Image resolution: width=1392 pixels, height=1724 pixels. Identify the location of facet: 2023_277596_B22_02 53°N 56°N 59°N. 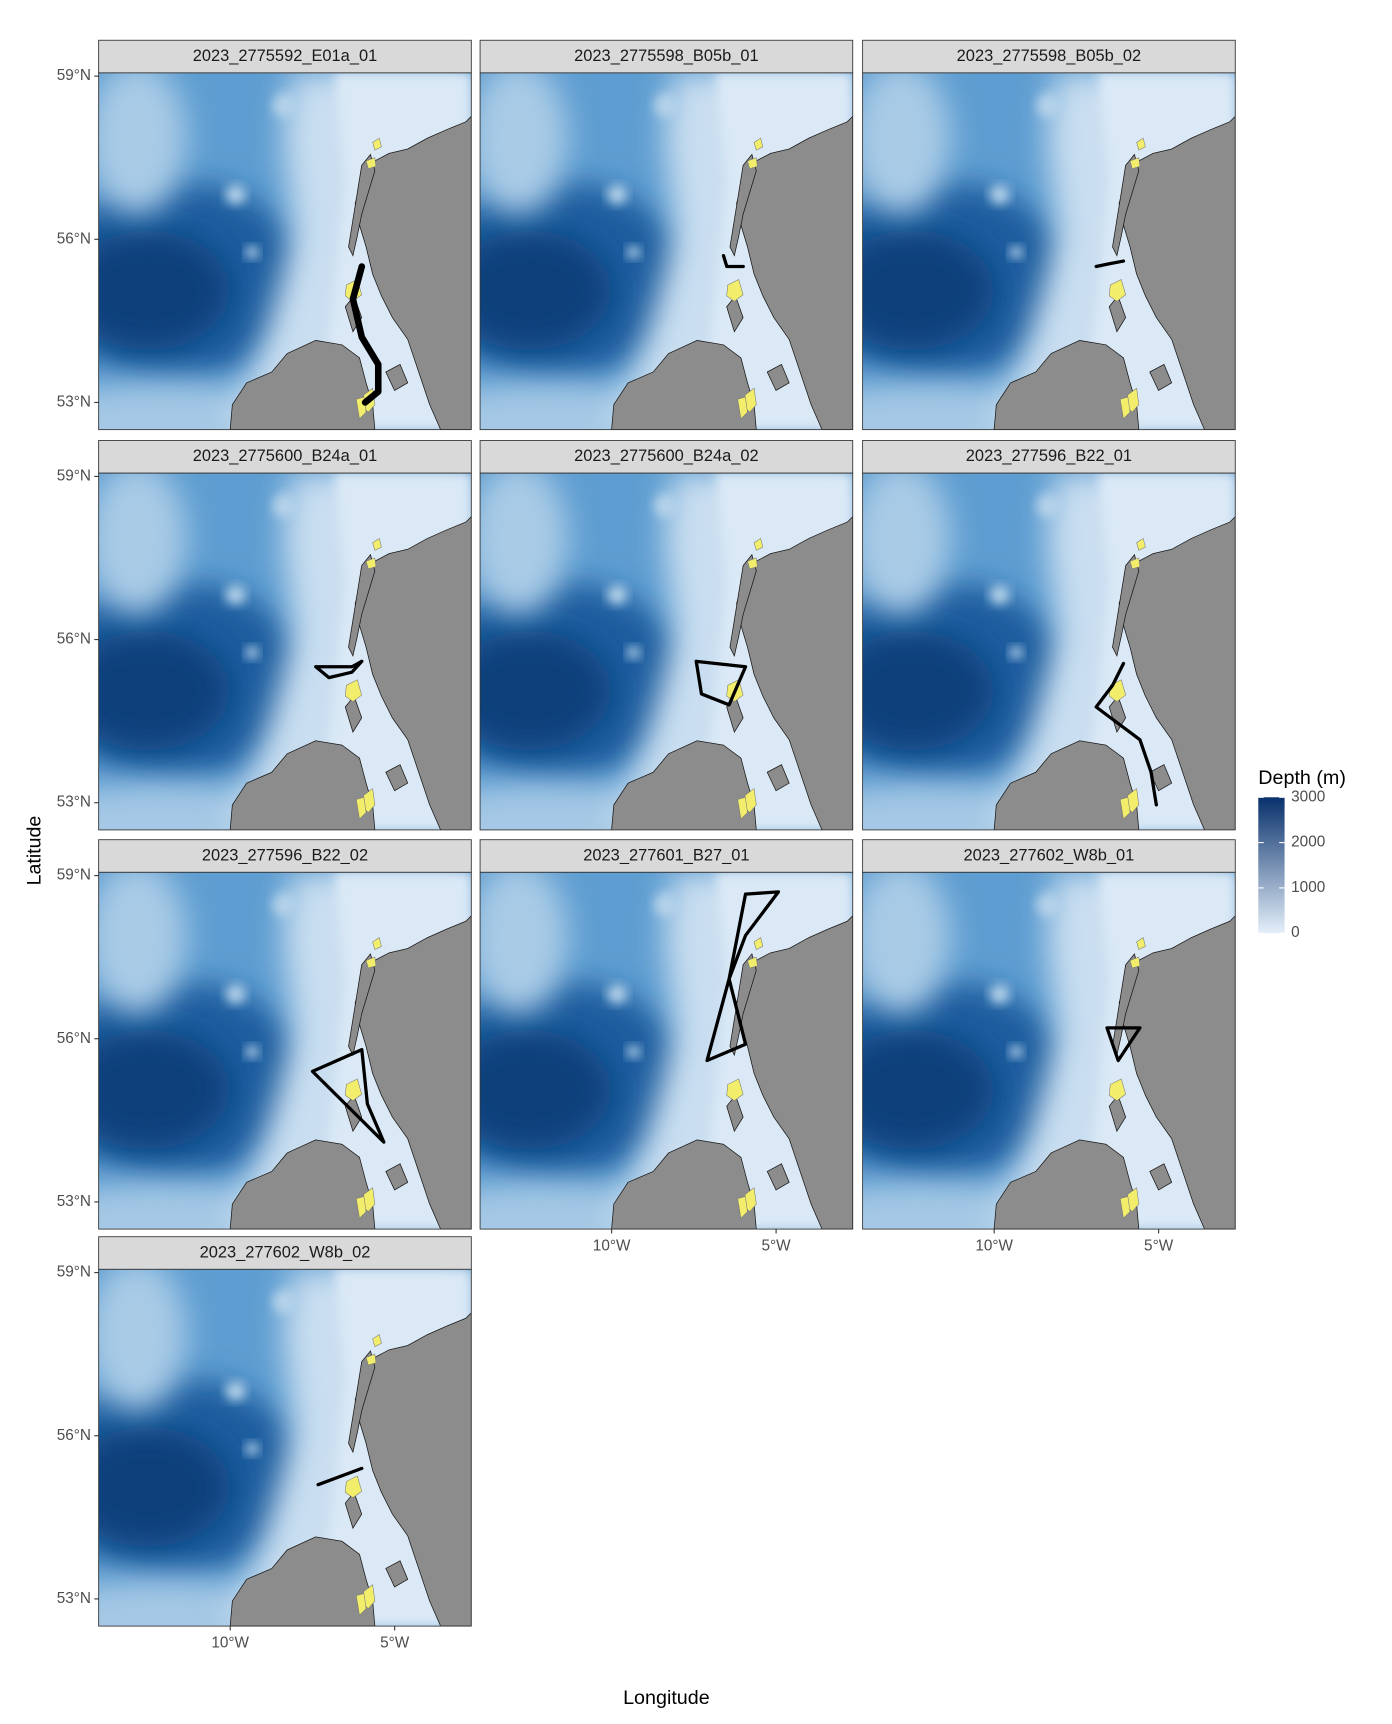
(241, 1060).